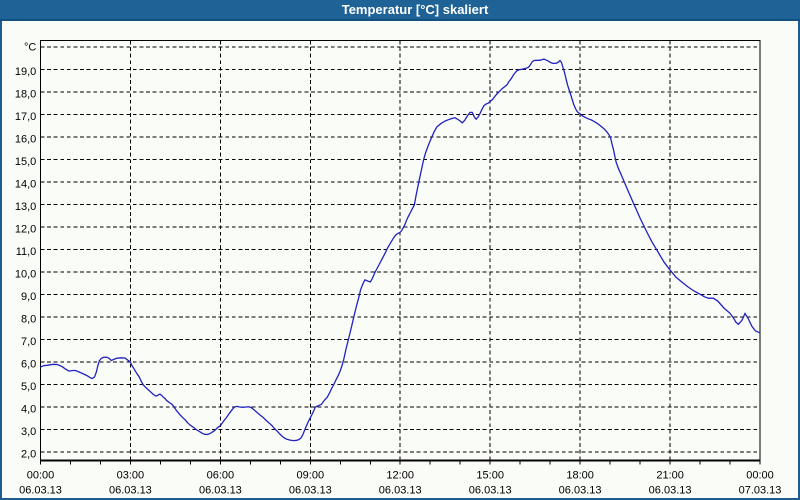 This screenshot has width=800, height=500. I want to click on svg-text: 07.03.13, so click(760, 491).